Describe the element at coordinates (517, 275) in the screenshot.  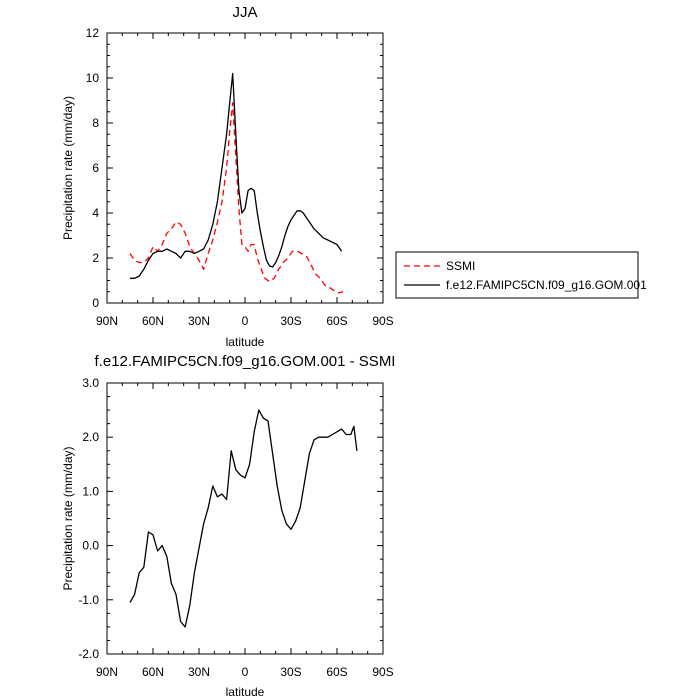
I see `legend-box` at that location.